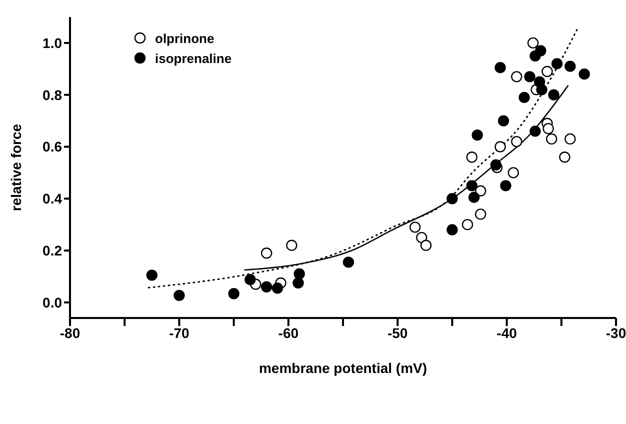  What do you see at coordinates (16, 168) in the screenshot?
I see `y-axis-title: relative force` at bounding box center [16, 168].